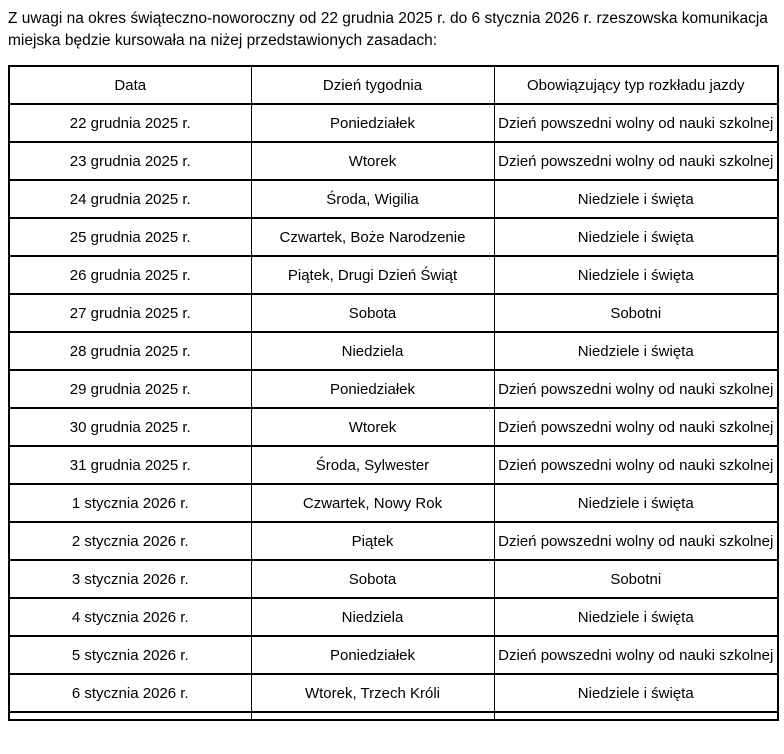 Image resolution: width=784 pixels, height=754 pixels. What do you see at coordinates (372, 237) in the screenshot?
I see `cell-weekday: Czwartek, Boże Narodzenie` at bounding box center [372, 237].